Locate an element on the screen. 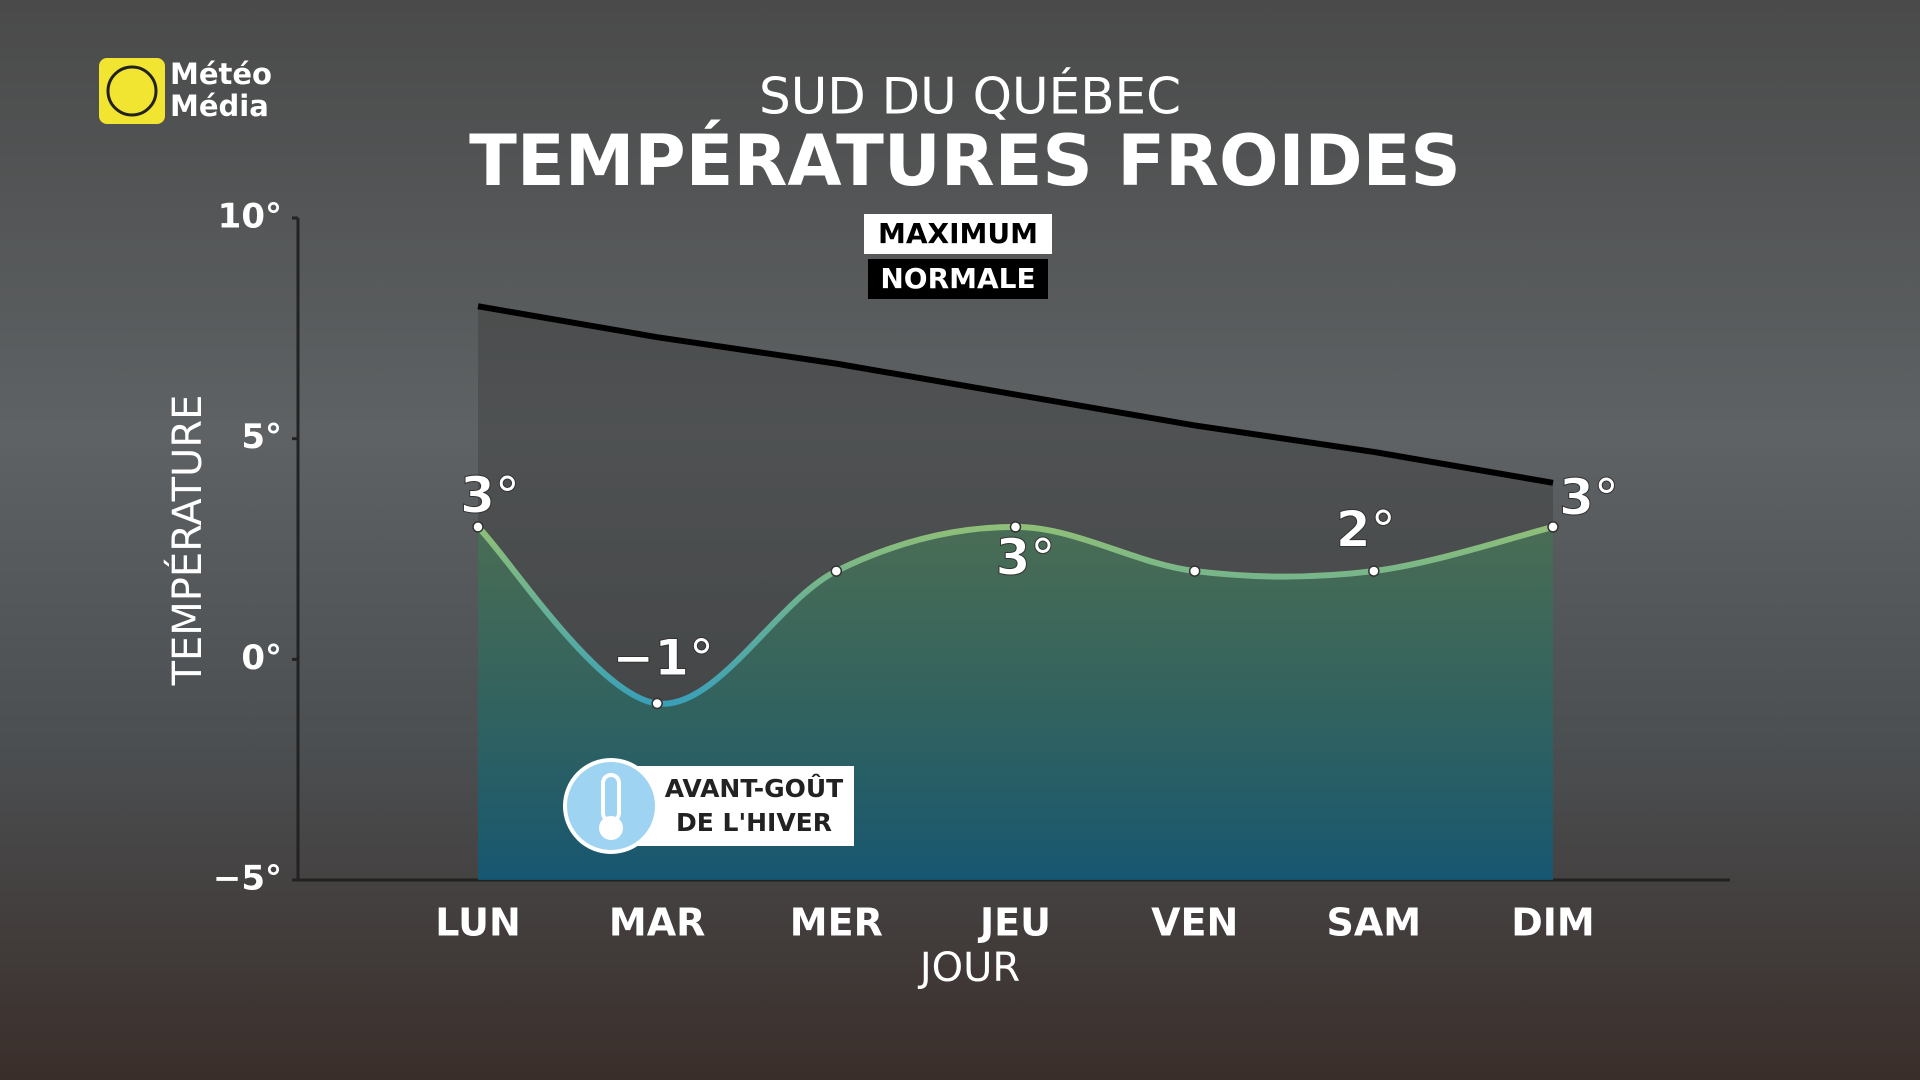  annotation-text: AVANT-GOÛT is located at coordinates (754, 788).